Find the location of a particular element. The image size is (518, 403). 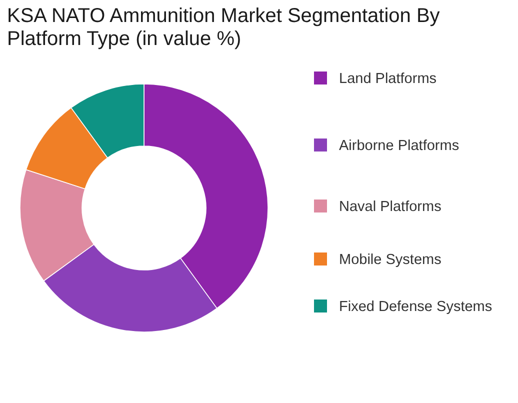

legend-label: Land Platforms is located at coordinates (388, 79).